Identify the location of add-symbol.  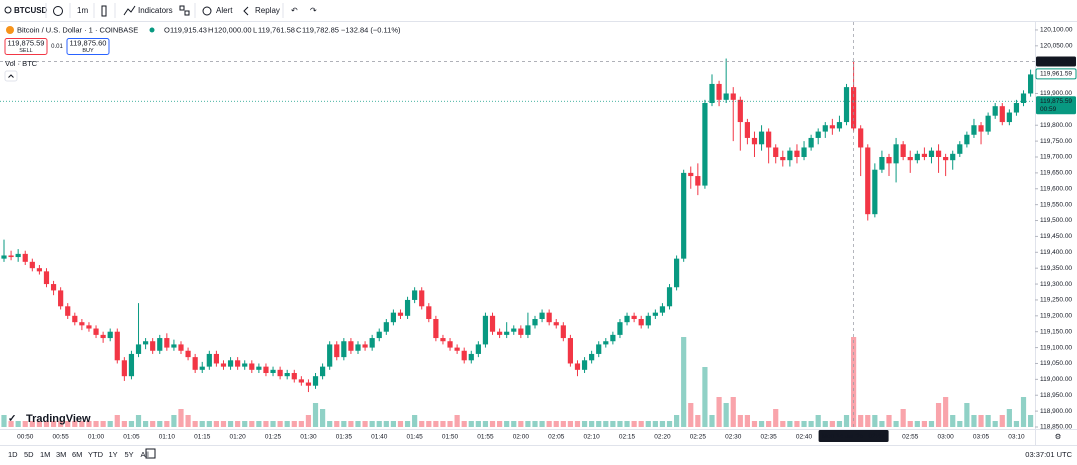
(58, 11).